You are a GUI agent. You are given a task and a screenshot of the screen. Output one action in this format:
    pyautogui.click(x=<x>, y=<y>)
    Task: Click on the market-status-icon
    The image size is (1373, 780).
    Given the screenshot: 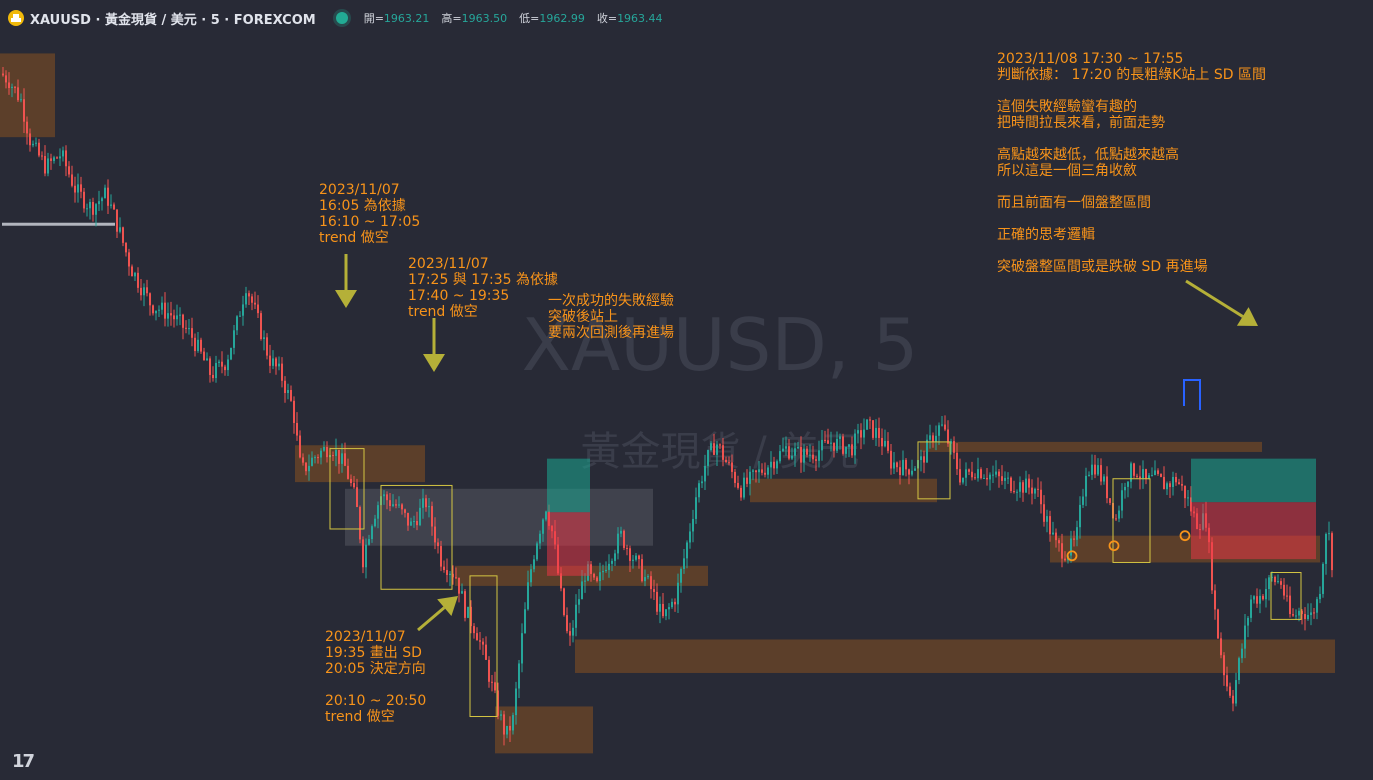 What is the action you would take?
    pyautogui.click(x=341, y=18)
    